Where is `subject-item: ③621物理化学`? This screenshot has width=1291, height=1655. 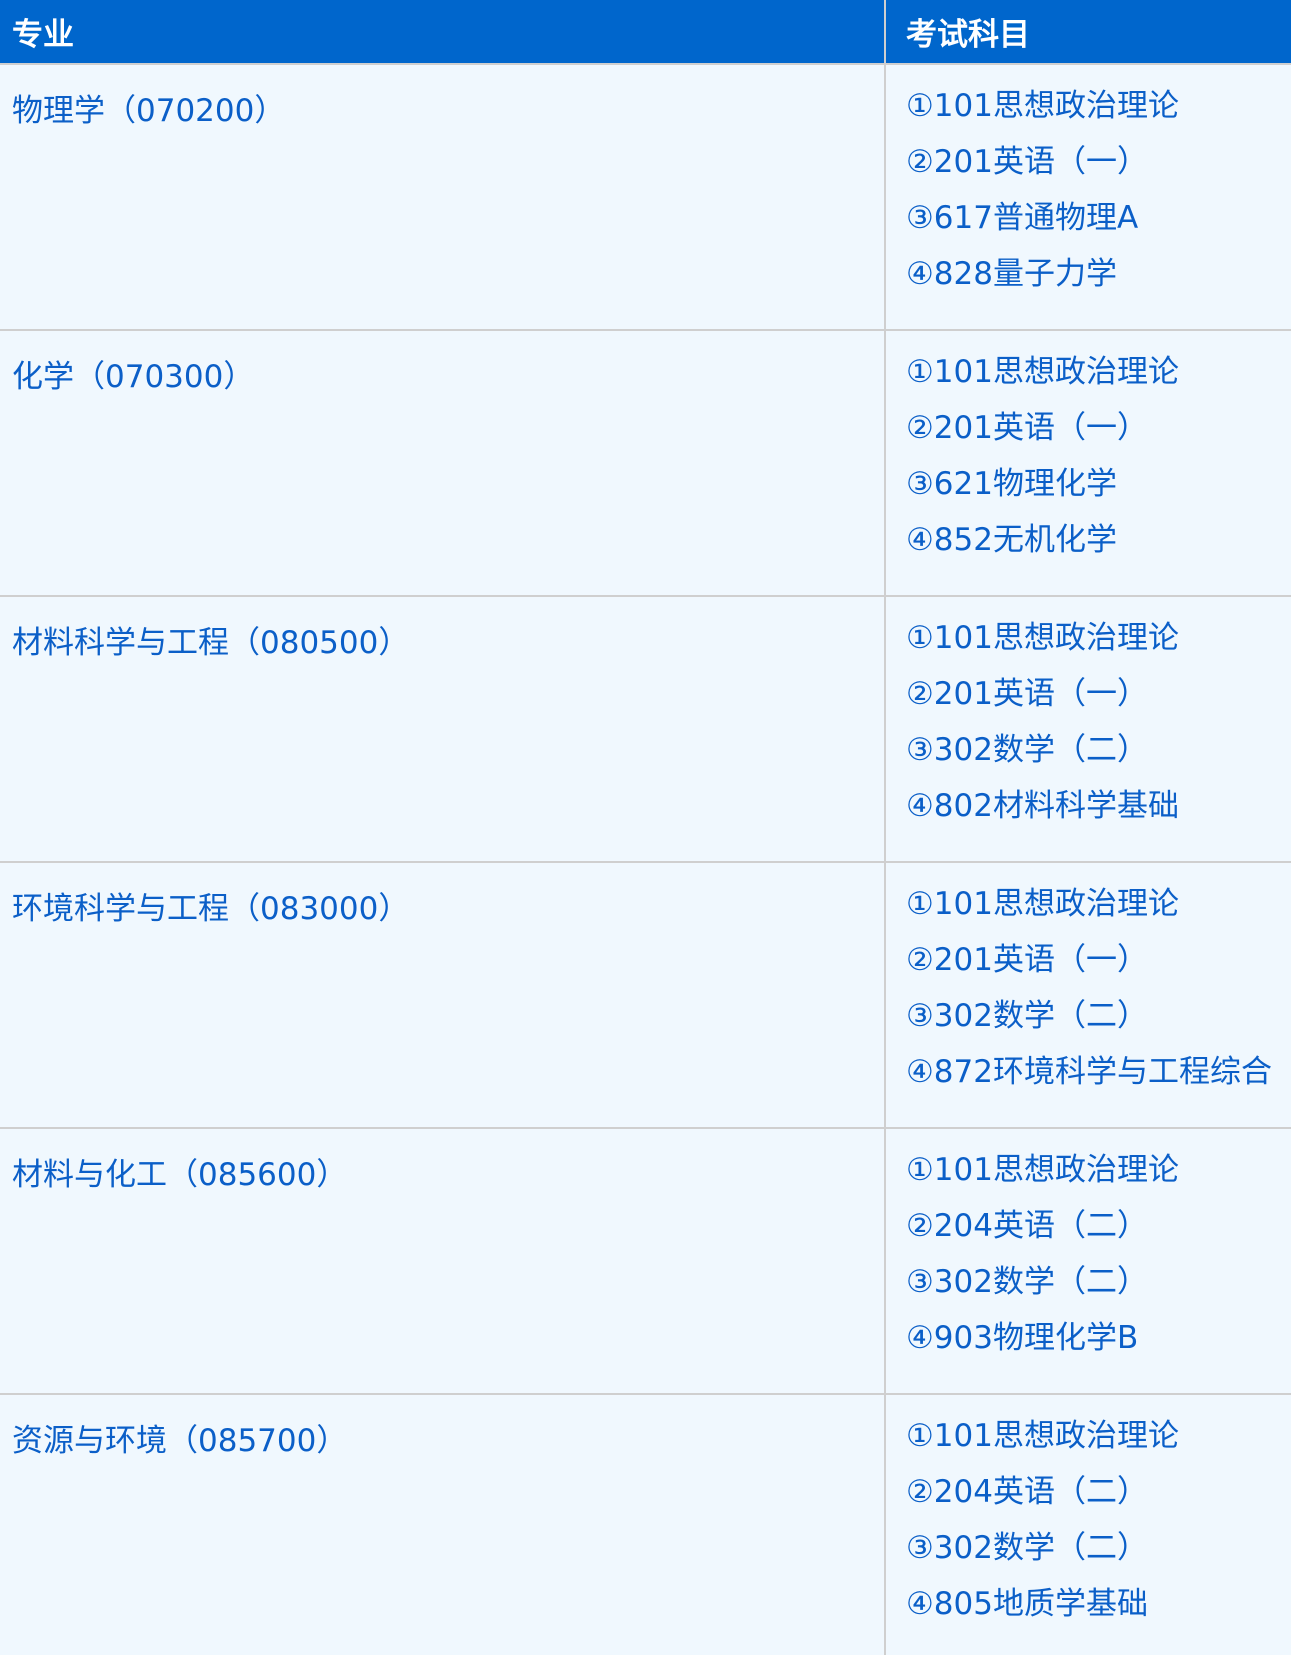
subject-item: ③621物理化学 is located at coordinates (1011, 484).